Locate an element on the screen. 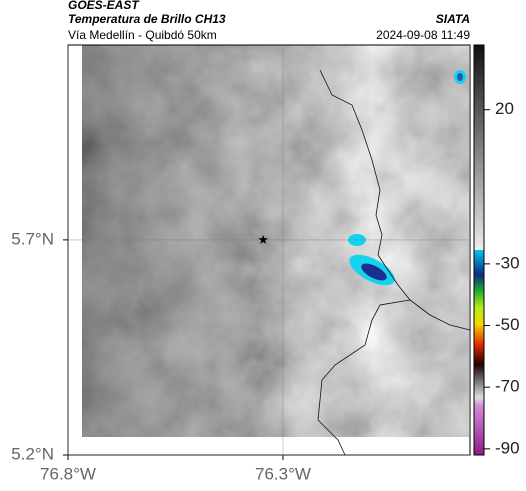 This screenshot has height=491, width=526. brand: SIATA is located at coordinates (453, 19).